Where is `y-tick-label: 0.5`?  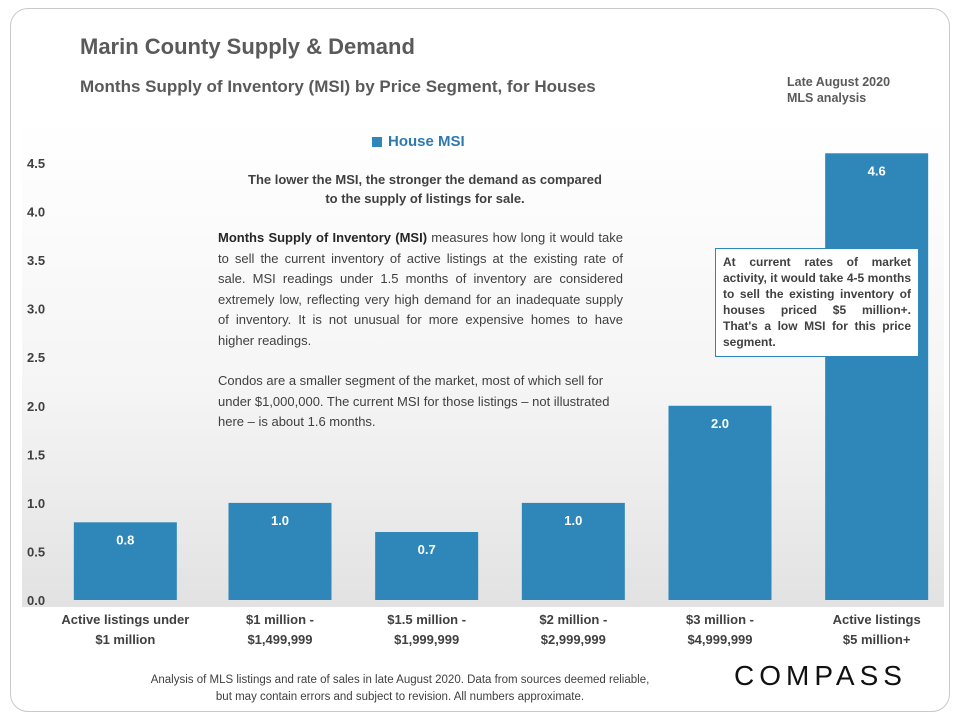 y-tick-label: 0.5 is located at coordinates (36, 551).